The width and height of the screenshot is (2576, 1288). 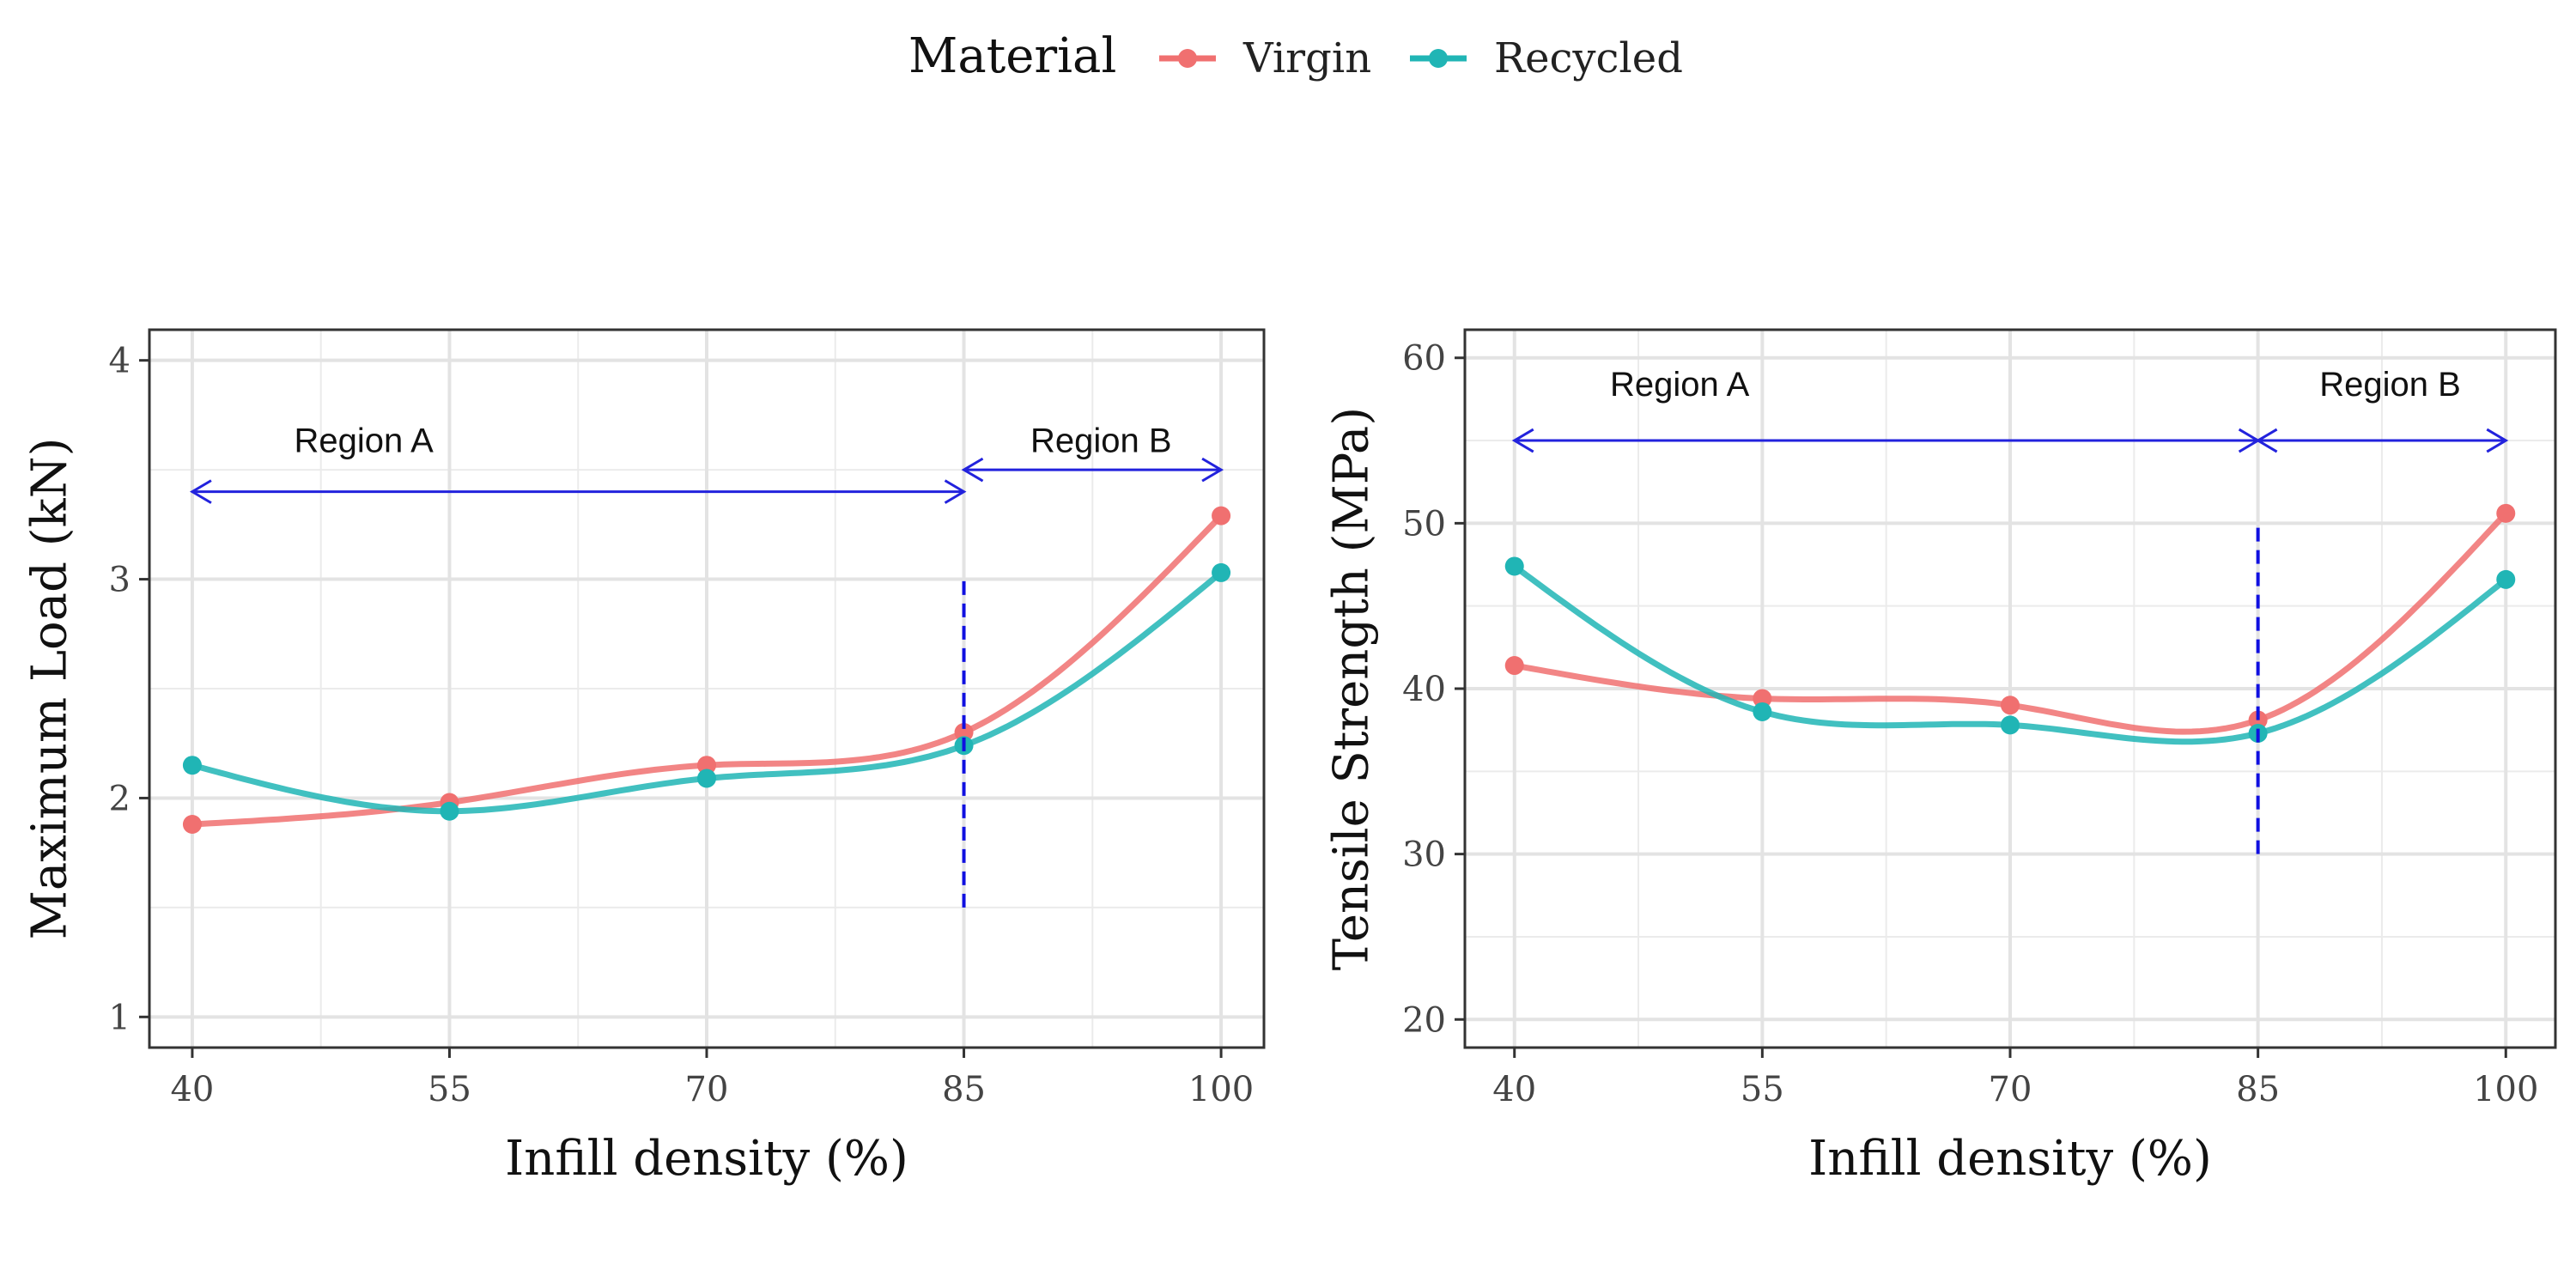 What do you see at coordinates (120, 580) in the screenshot?
I see `y-tick-label: 3` at bounding box center [120, 580].